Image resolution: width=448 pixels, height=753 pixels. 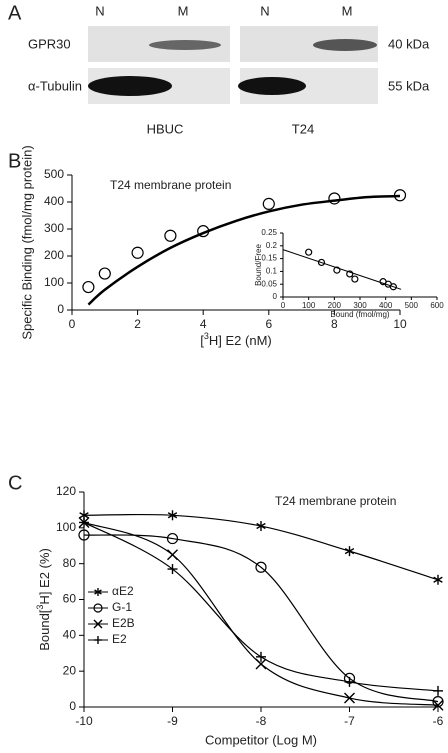 I want to click on y-tick-label: 0.2, so click(x=272, y=245).